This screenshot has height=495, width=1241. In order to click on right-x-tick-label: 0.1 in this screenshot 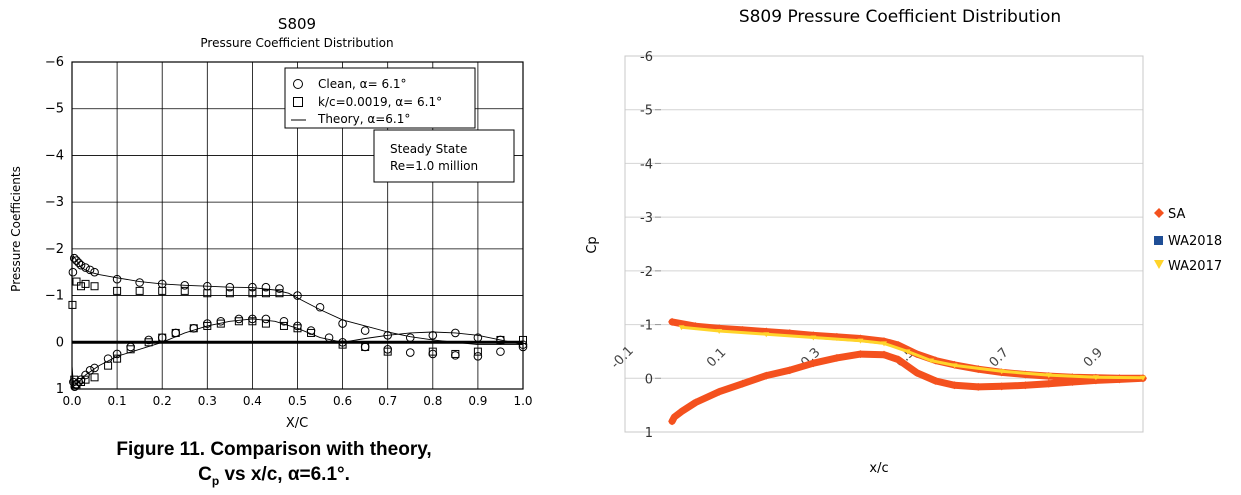, I will do `click(716, 357)`.